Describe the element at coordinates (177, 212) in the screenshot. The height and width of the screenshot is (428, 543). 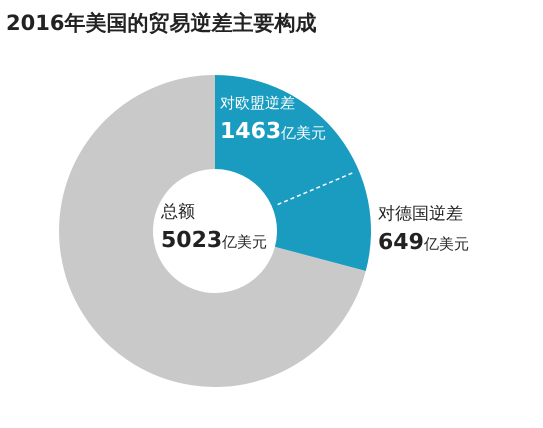
I see `text: 总额` at that location.